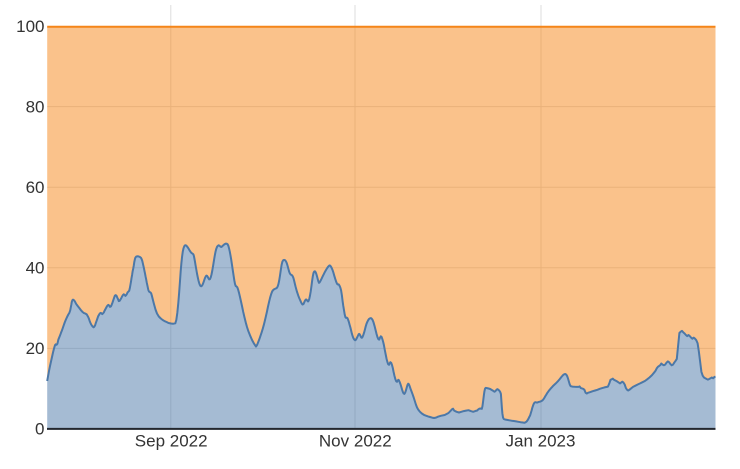 The image size is (740, 469). What do you see at coordinates (541, 441) in the screenshot?
I see `svg-text: Jan 2023` at bounding box center [541, 441].